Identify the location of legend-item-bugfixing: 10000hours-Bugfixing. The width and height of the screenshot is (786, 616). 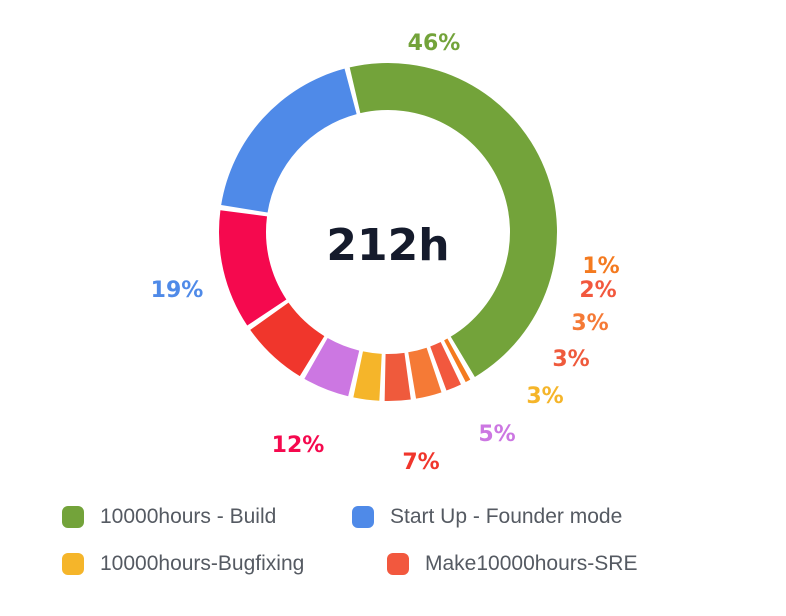
(183, 564).